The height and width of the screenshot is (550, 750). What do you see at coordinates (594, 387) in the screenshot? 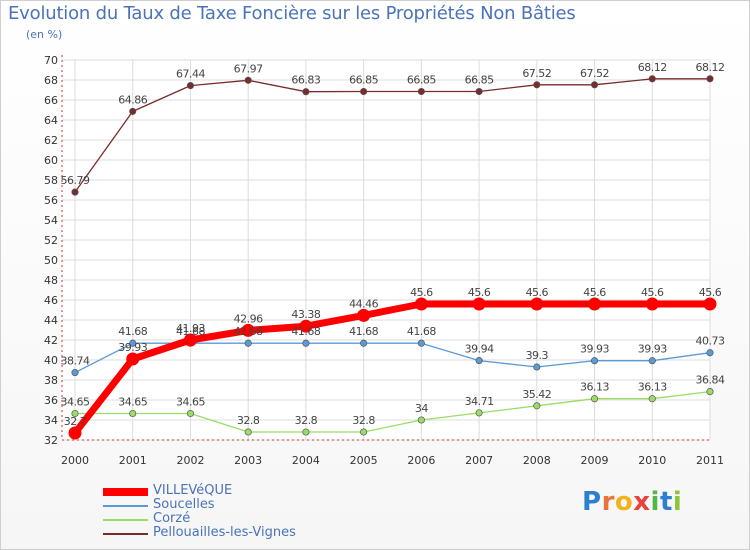
I see `data-label-series-2: 36.13` at bounding box center [594, 387].